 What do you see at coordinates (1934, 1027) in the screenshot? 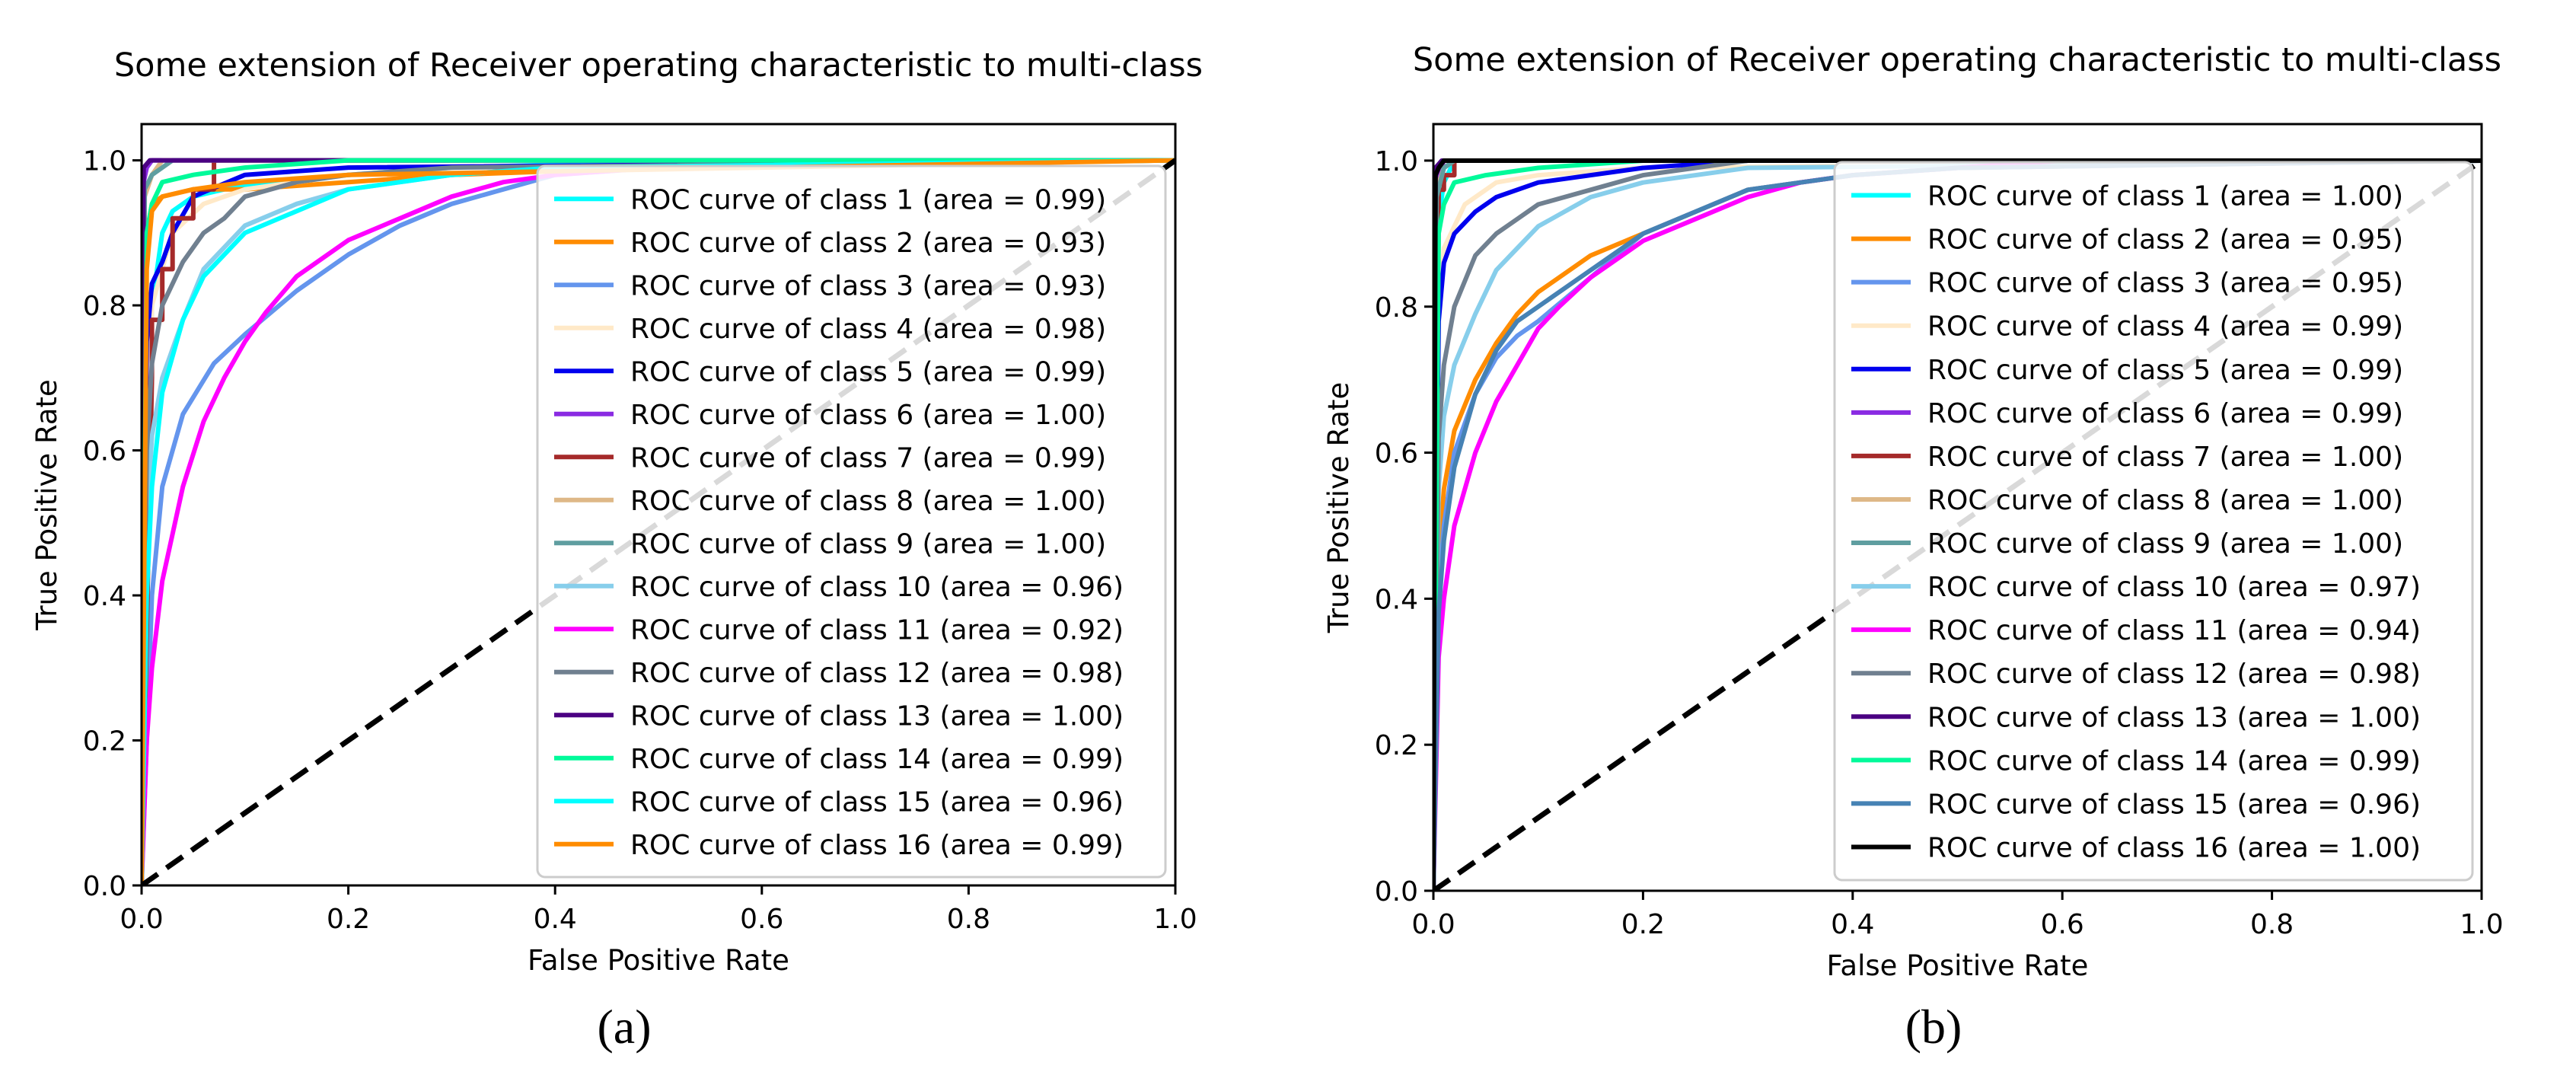
I see `panel-label: (b)` at bounding box center [1934, 1027].